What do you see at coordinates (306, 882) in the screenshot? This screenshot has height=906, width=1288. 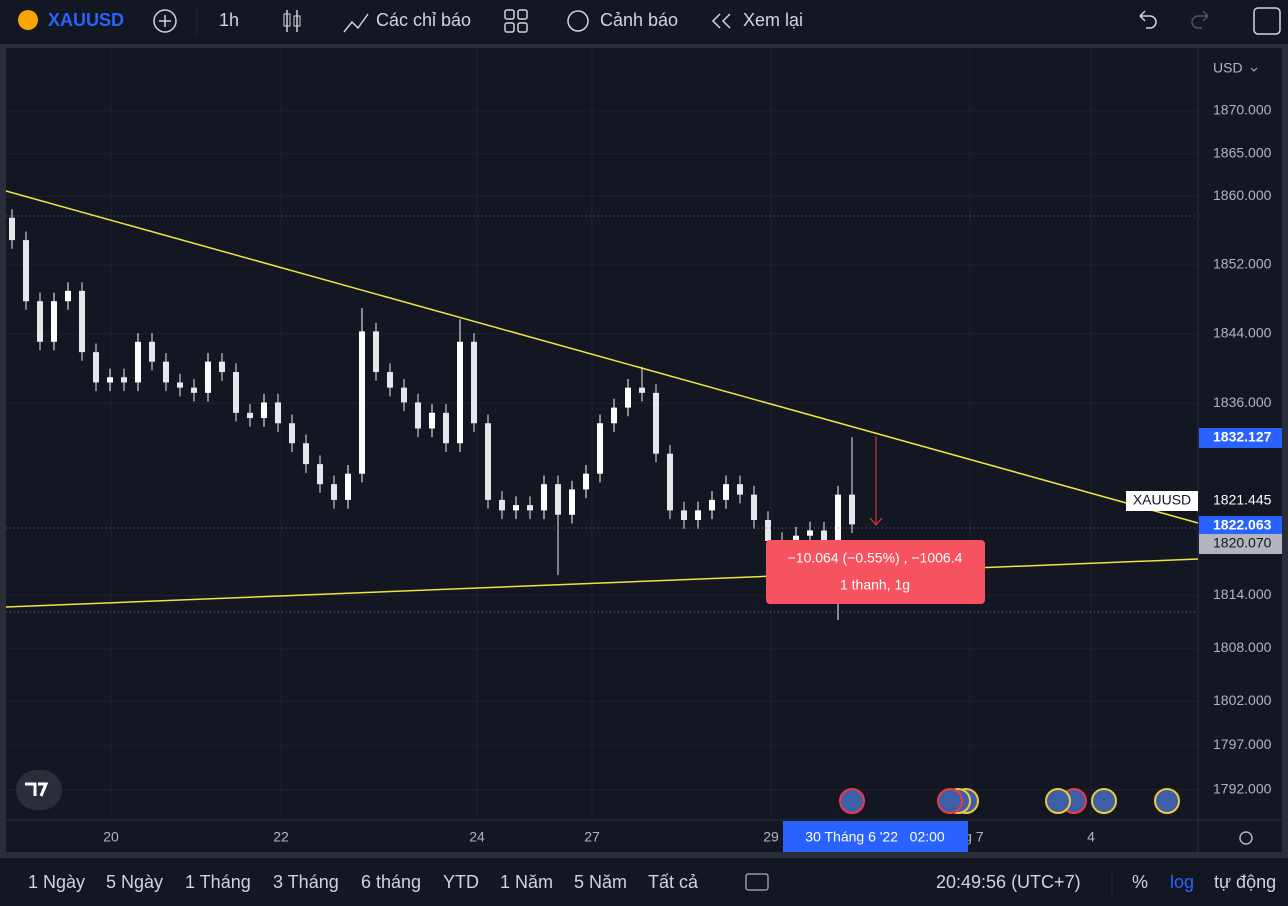 I see `range-button: 3 Tháng` at bounding box center [306, 882].